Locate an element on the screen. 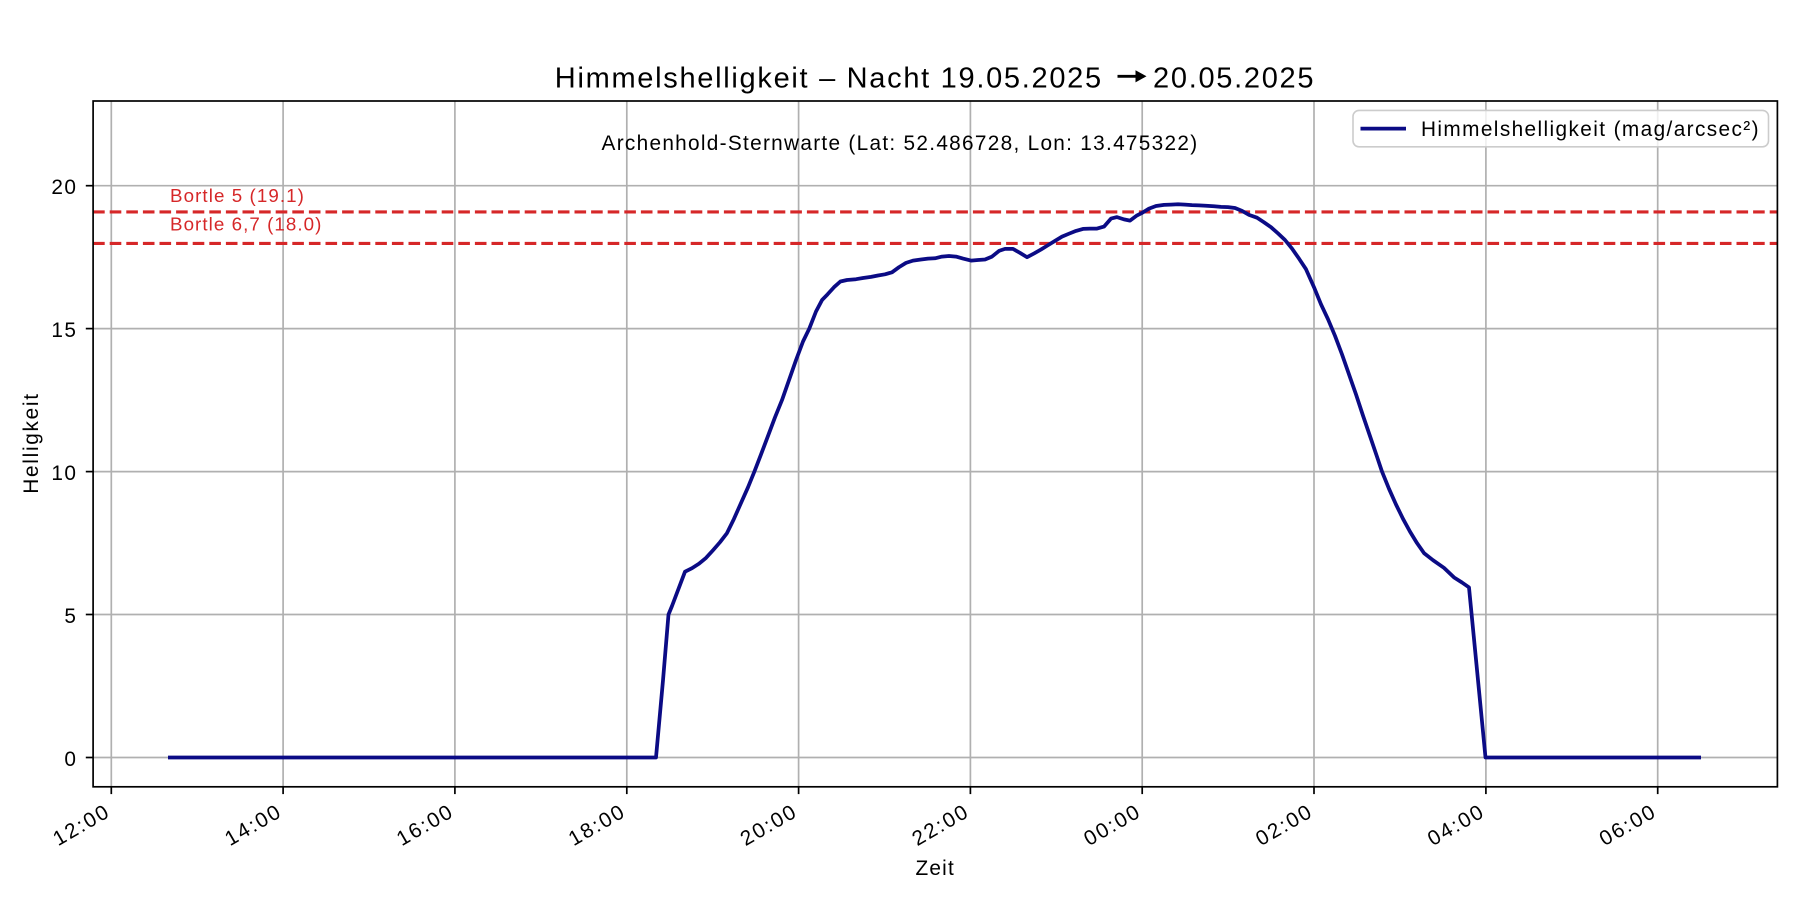 Image resolution: width=1800 pixels, height=900 pixels. svg-text: Bortle 5 (19.1) is located at coordinates (237, 195).